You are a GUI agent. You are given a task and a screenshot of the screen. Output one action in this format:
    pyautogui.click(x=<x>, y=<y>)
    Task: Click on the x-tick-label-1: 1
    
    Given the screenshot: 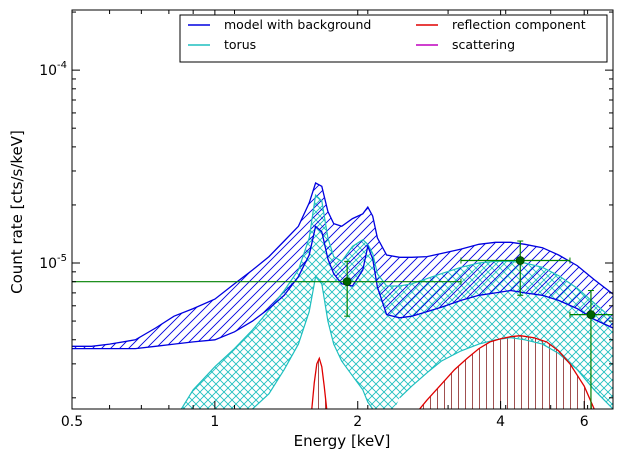 What is the action you would take?
    pyautogui.click(x=214, y=422)
    